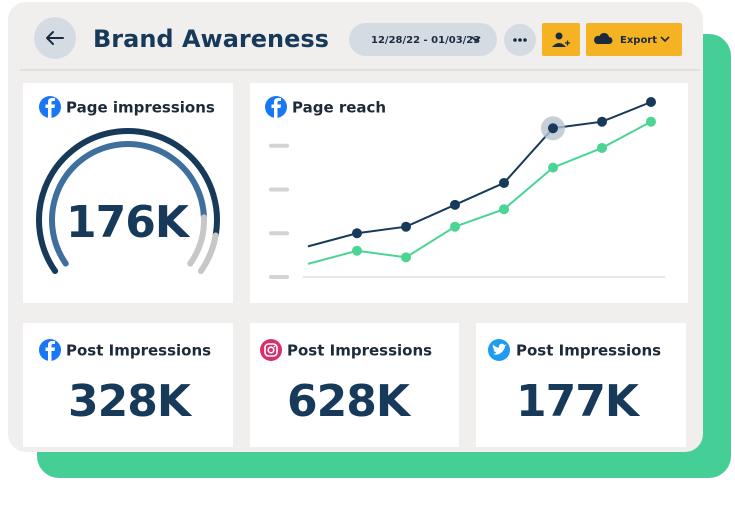  Describe the element at coordinates (499, 350) in the screenshot. I see `twitter-icon` at that location.